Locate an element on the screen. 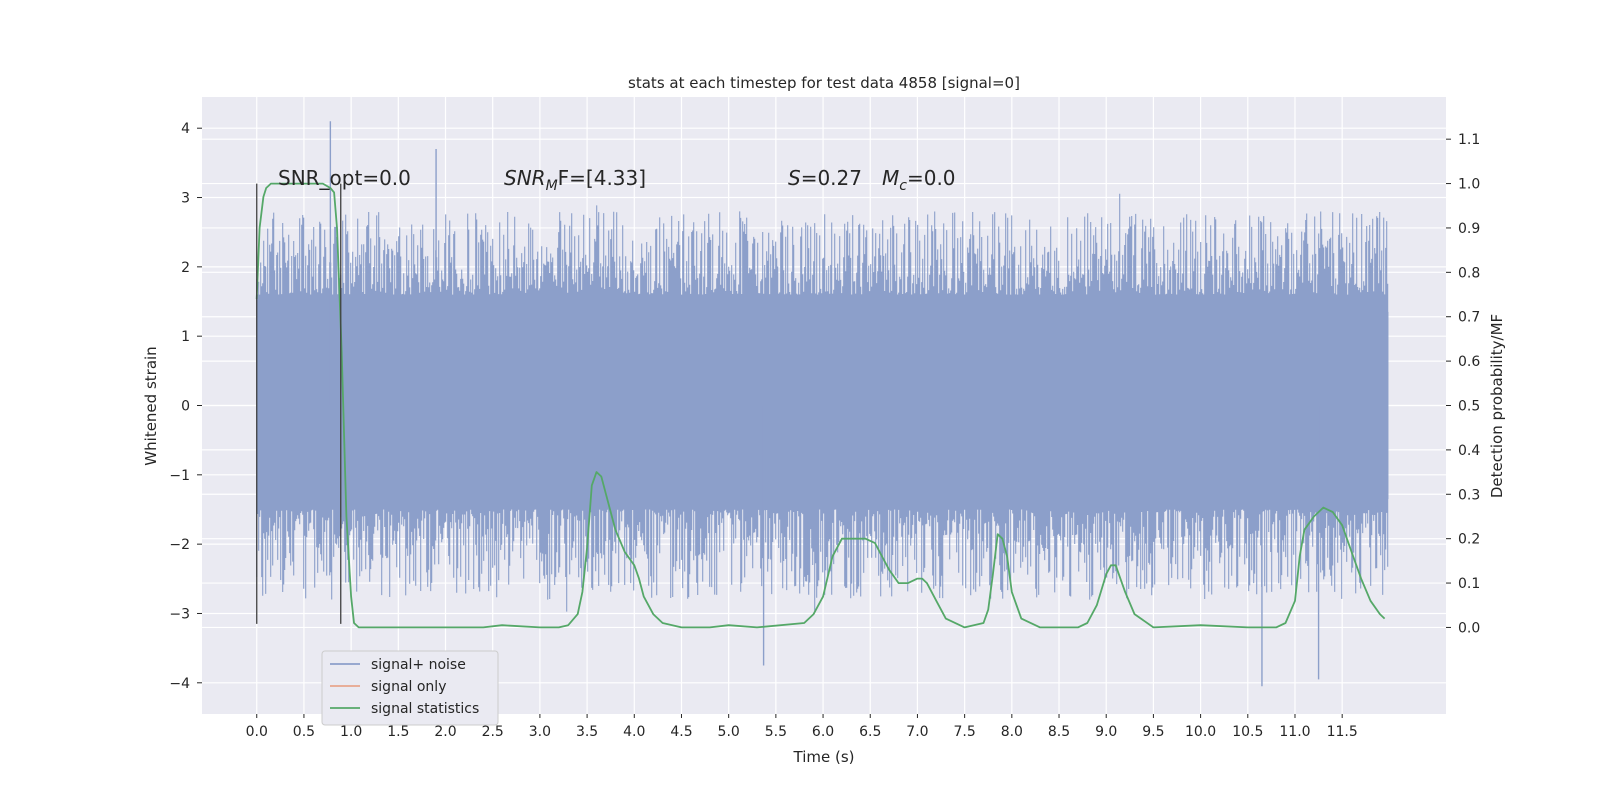  x-tick-label-5: 2.5 is located at coordinates (493, 732).